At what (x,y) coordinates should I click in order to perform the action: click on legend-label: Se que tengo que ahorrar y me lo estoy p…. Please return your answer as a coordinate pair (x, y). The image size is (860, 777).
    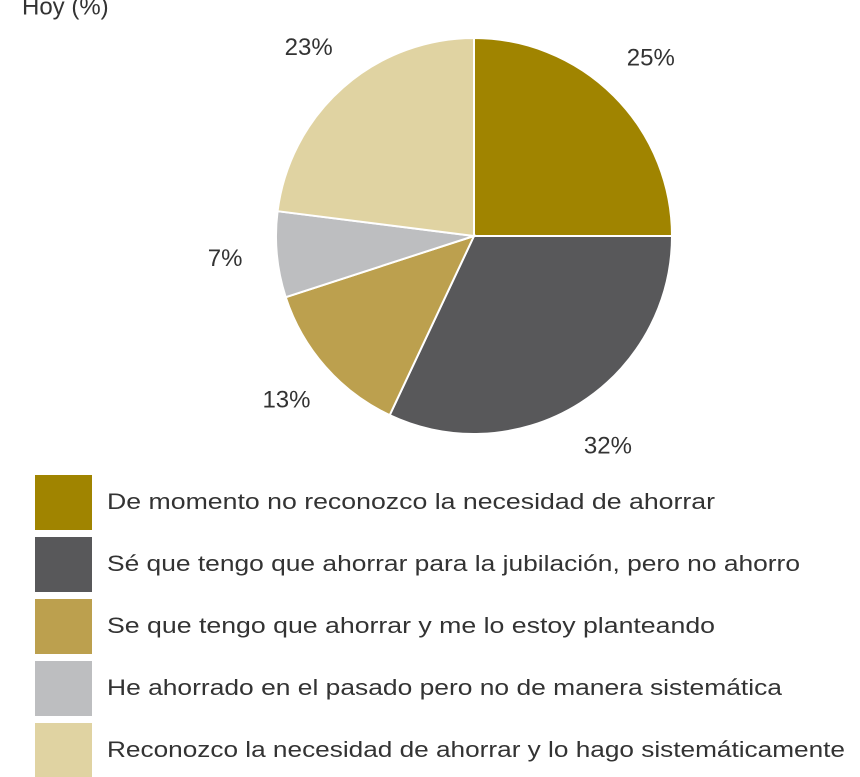
    Looking at the image, I should click on (411, 625).